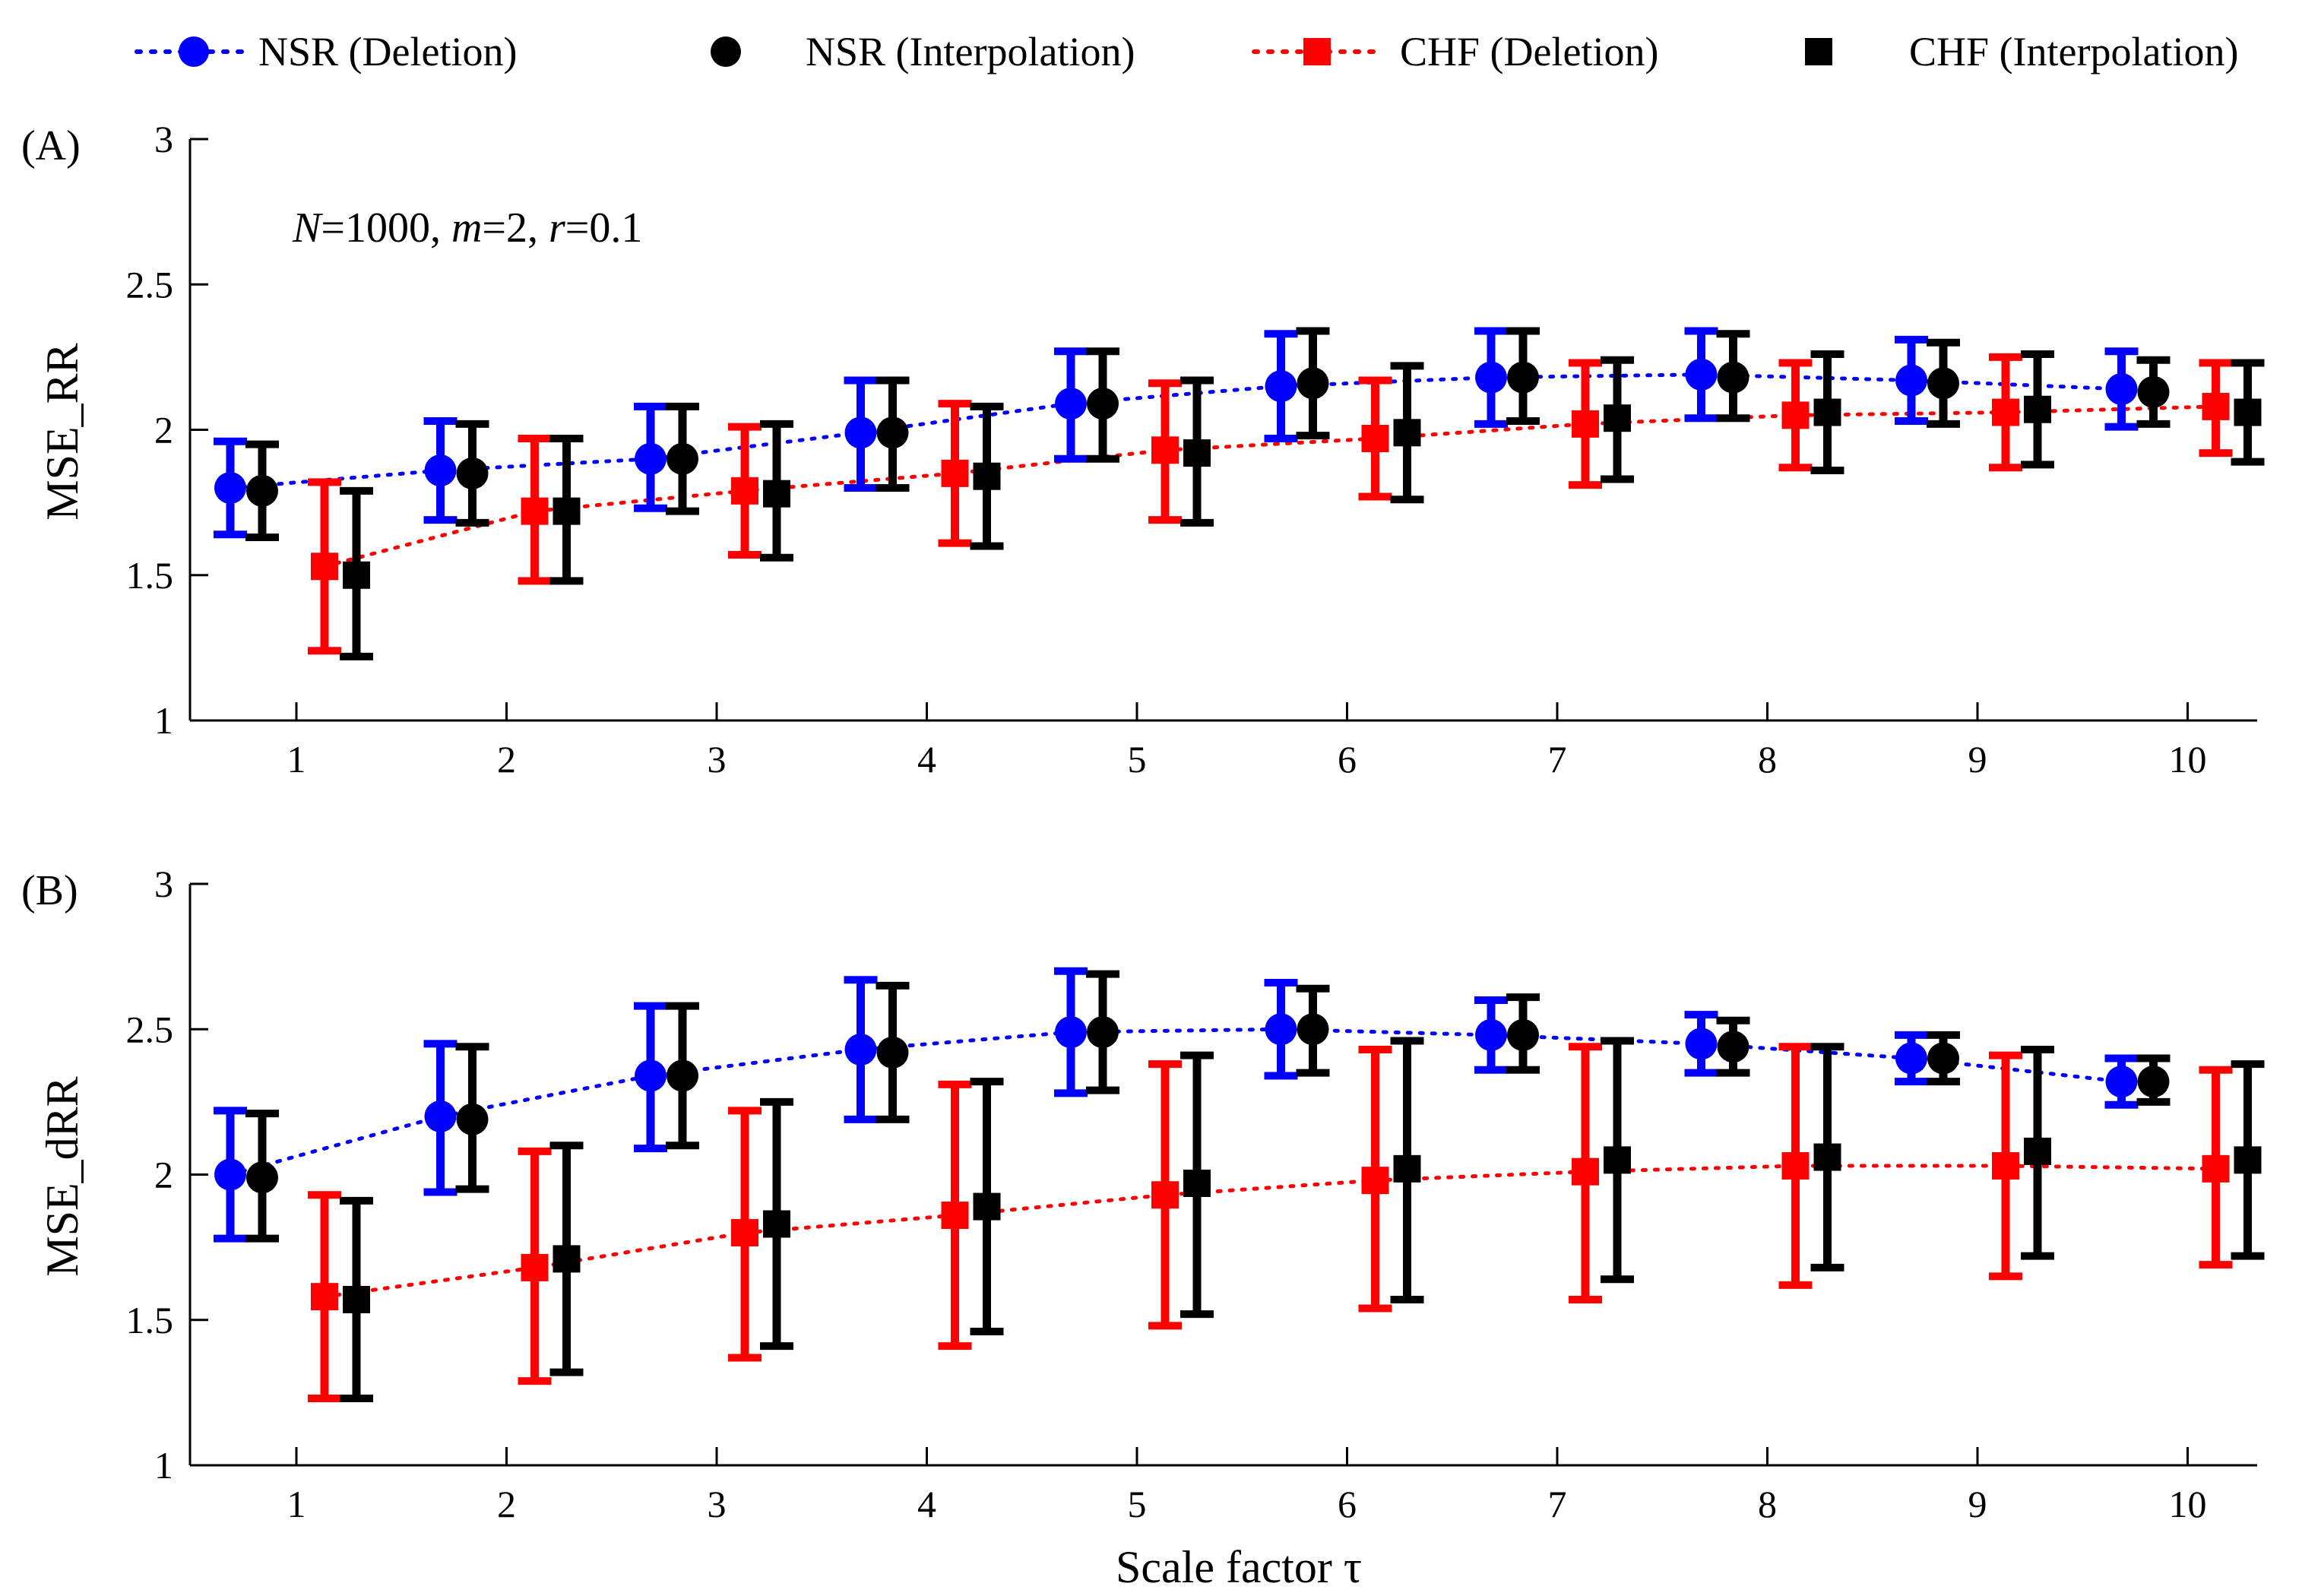 This screenshot has height=1596, width=2302. I want to click on param-r: 0.1, so click(615, 228).